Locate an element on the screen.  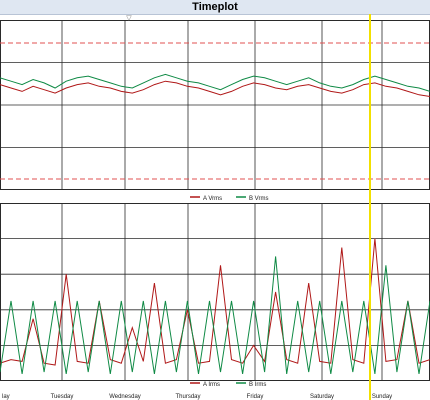
x-tick-label: Tuesday is located at coordinates (62, 397).